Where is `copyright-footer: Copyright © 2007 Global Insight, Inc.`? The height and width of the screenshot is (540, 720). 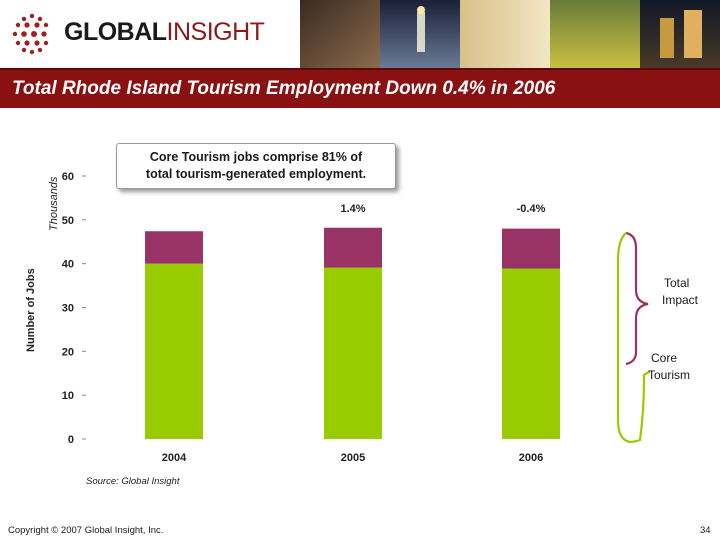
copyright-footer: Copyright © 2007 Global Insight, Inc. is located at coordinates (86, 530).